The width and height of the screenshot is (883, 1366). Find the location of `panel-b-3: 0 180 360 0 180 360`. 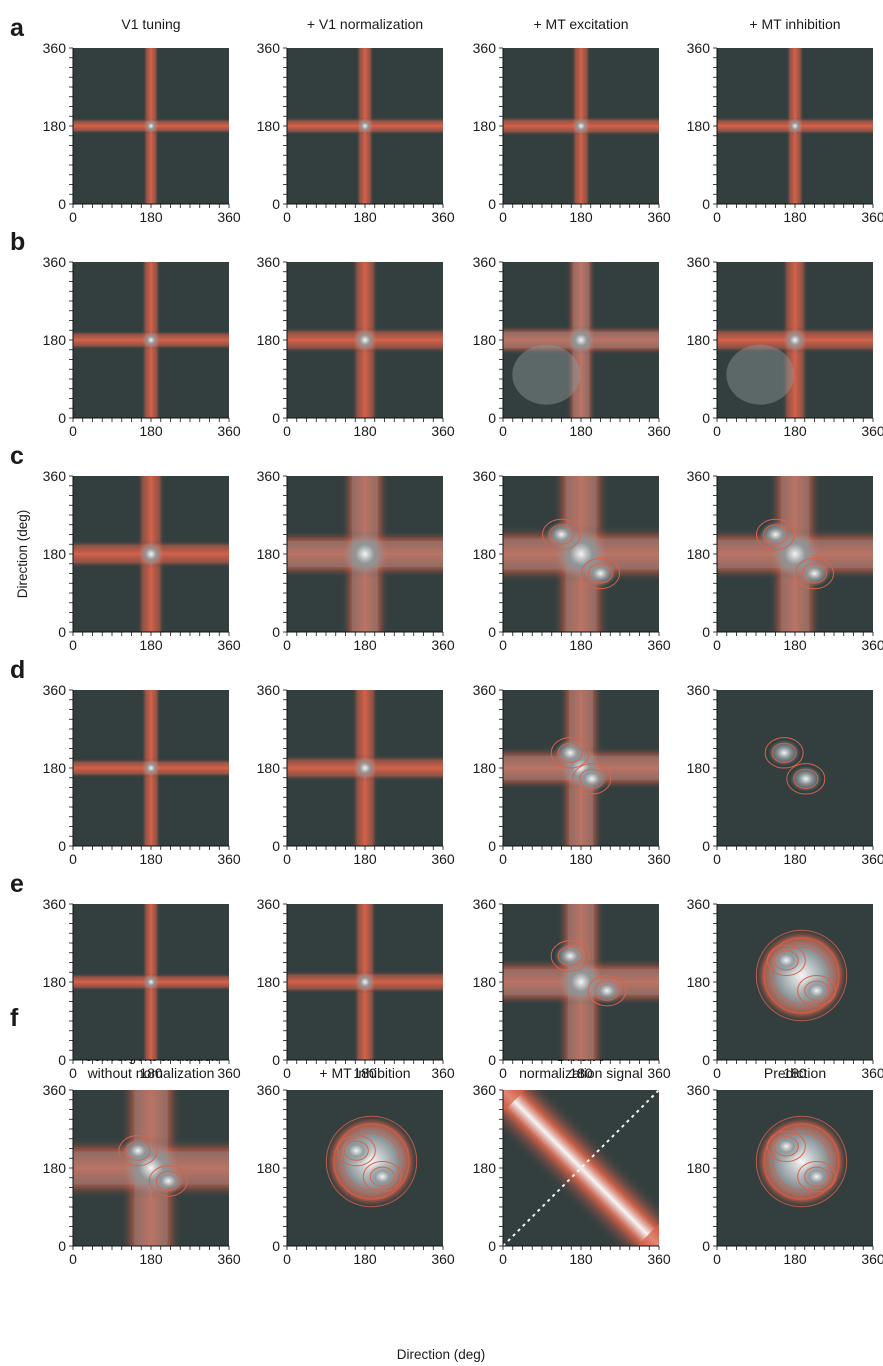

panel-b-3: 0 180 360 0 180 360 is located at coordinates (572, 346).